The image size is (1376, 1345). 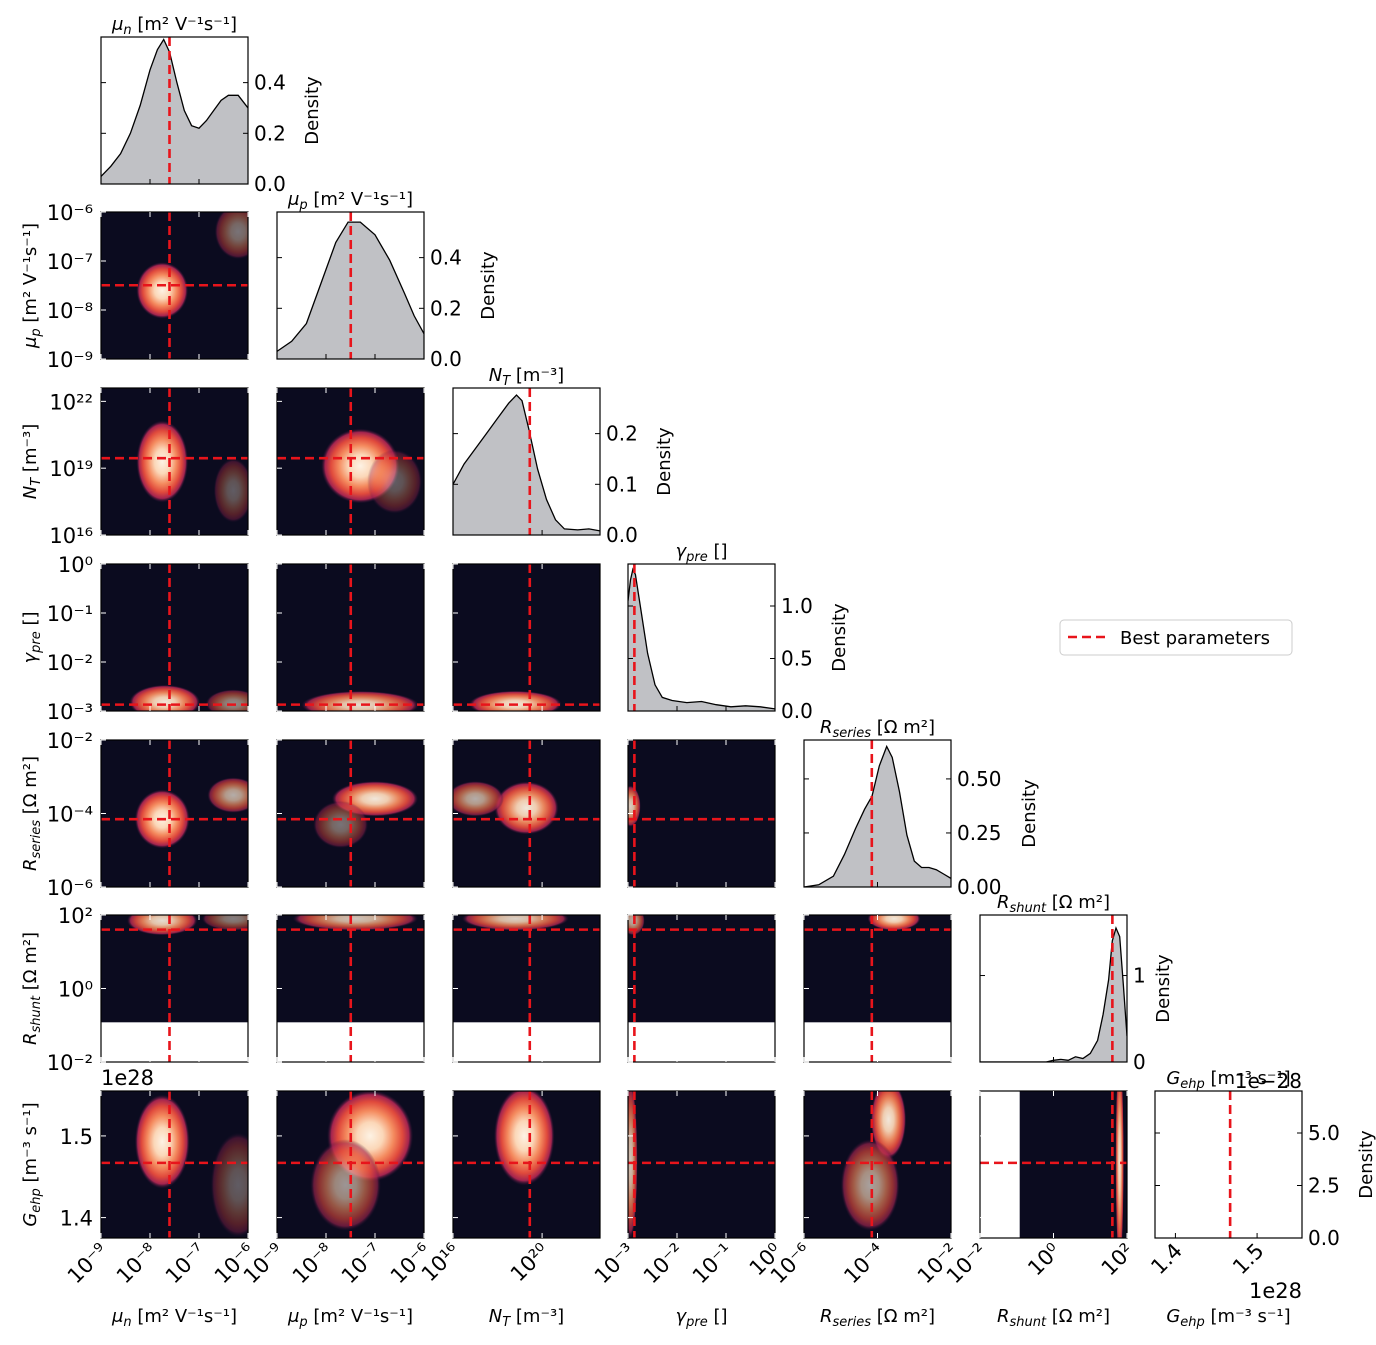 I want to click on x-tick-label: 10⁻², so click(x=664, y=1264).